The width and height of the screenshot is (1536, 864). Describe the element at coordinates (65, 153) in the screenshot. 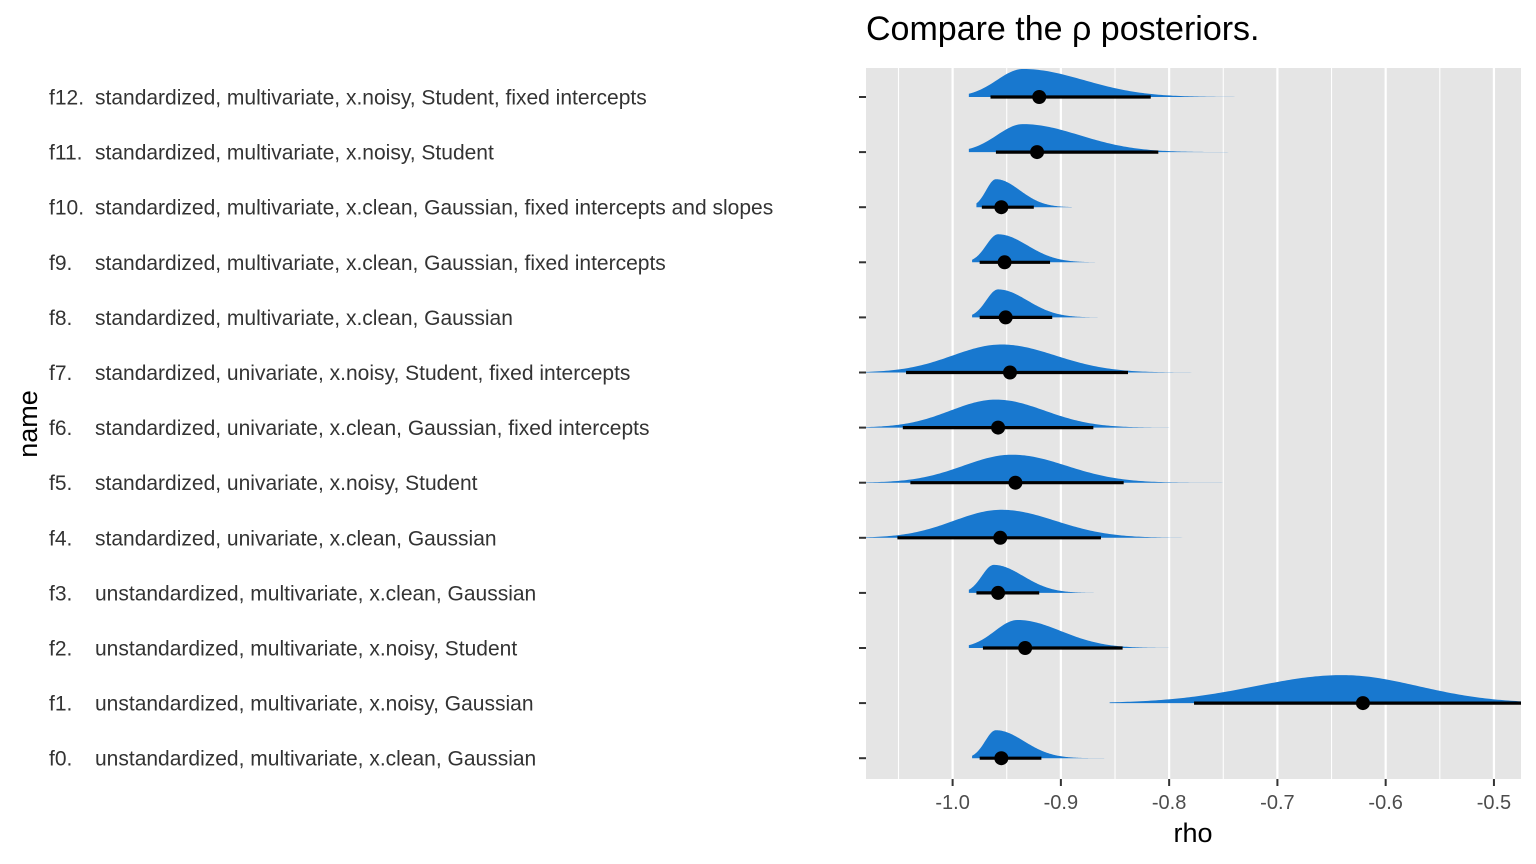

I see `row-label-id: f11.` at that location.